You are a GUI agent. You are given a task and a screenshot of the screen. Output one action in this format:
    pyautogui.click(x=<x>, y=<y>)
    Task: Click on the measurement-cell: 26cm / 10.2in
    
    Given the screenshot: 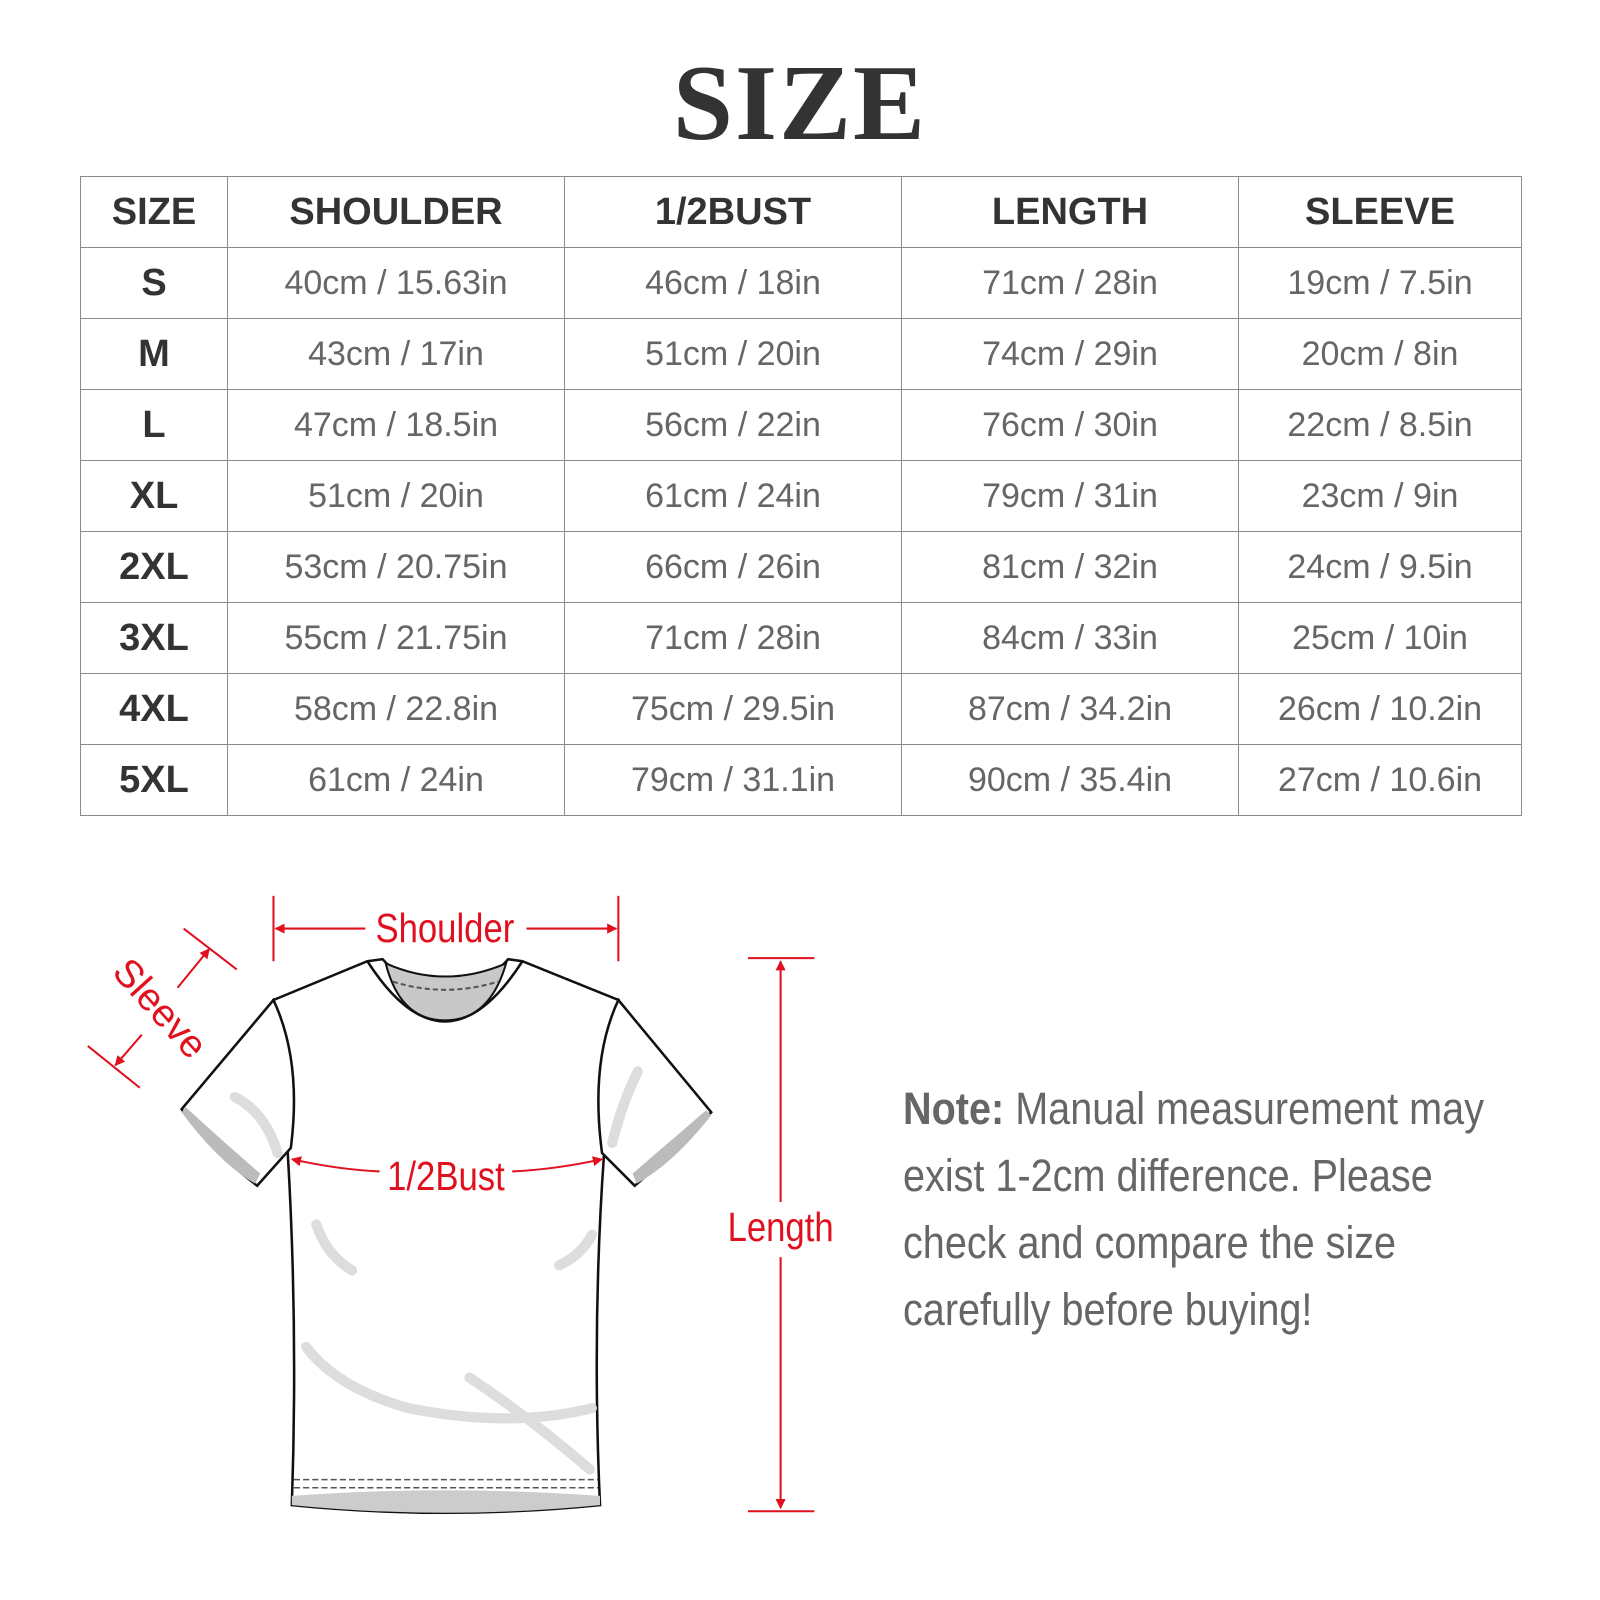 What is the action you would take?
    pyautogui.click(x=1380, y=709)
    